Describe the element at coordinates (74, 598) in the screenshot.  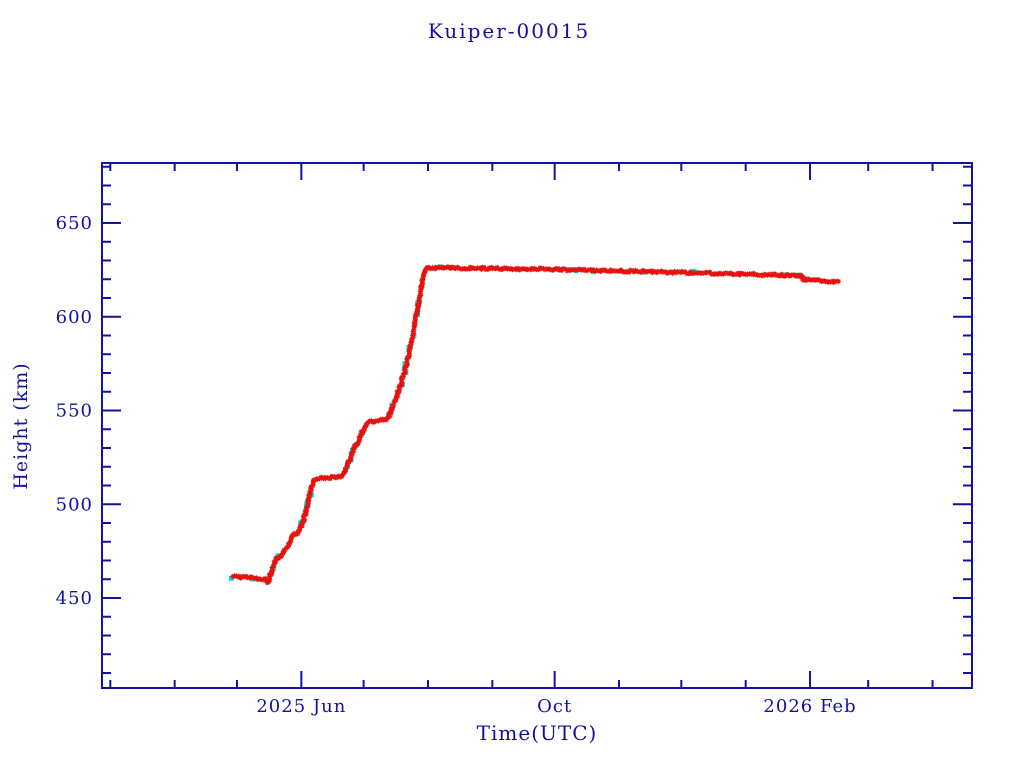
I see `y-tick-label: 450` at that location.